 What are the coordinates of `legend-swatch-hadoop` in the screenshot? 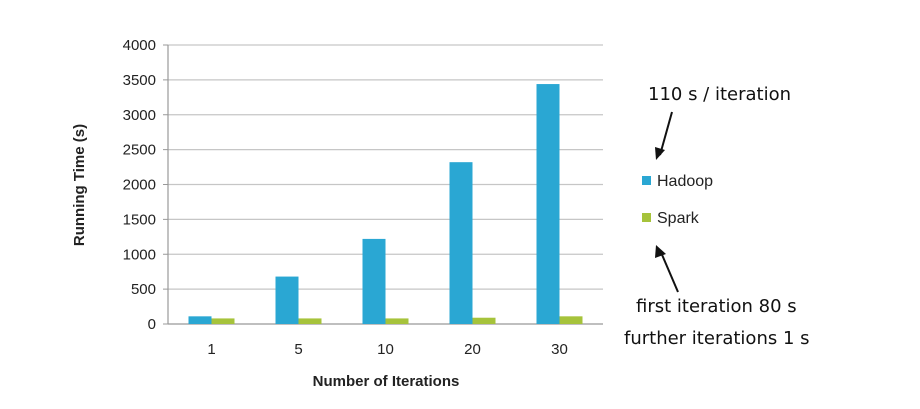 It's located at (646, 180).